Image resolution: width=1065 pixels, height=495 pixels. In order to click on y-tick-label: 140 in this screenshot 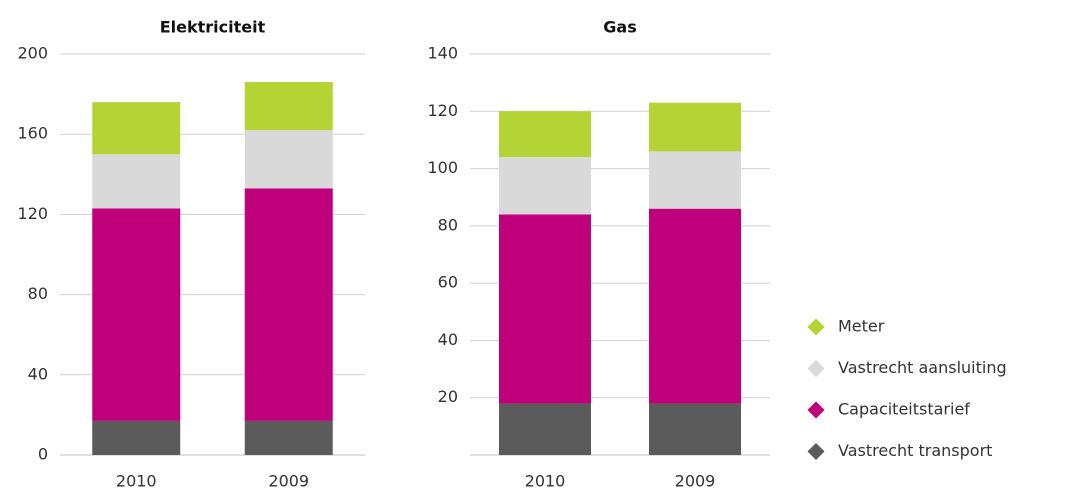, I will do `click(442, 53)`.